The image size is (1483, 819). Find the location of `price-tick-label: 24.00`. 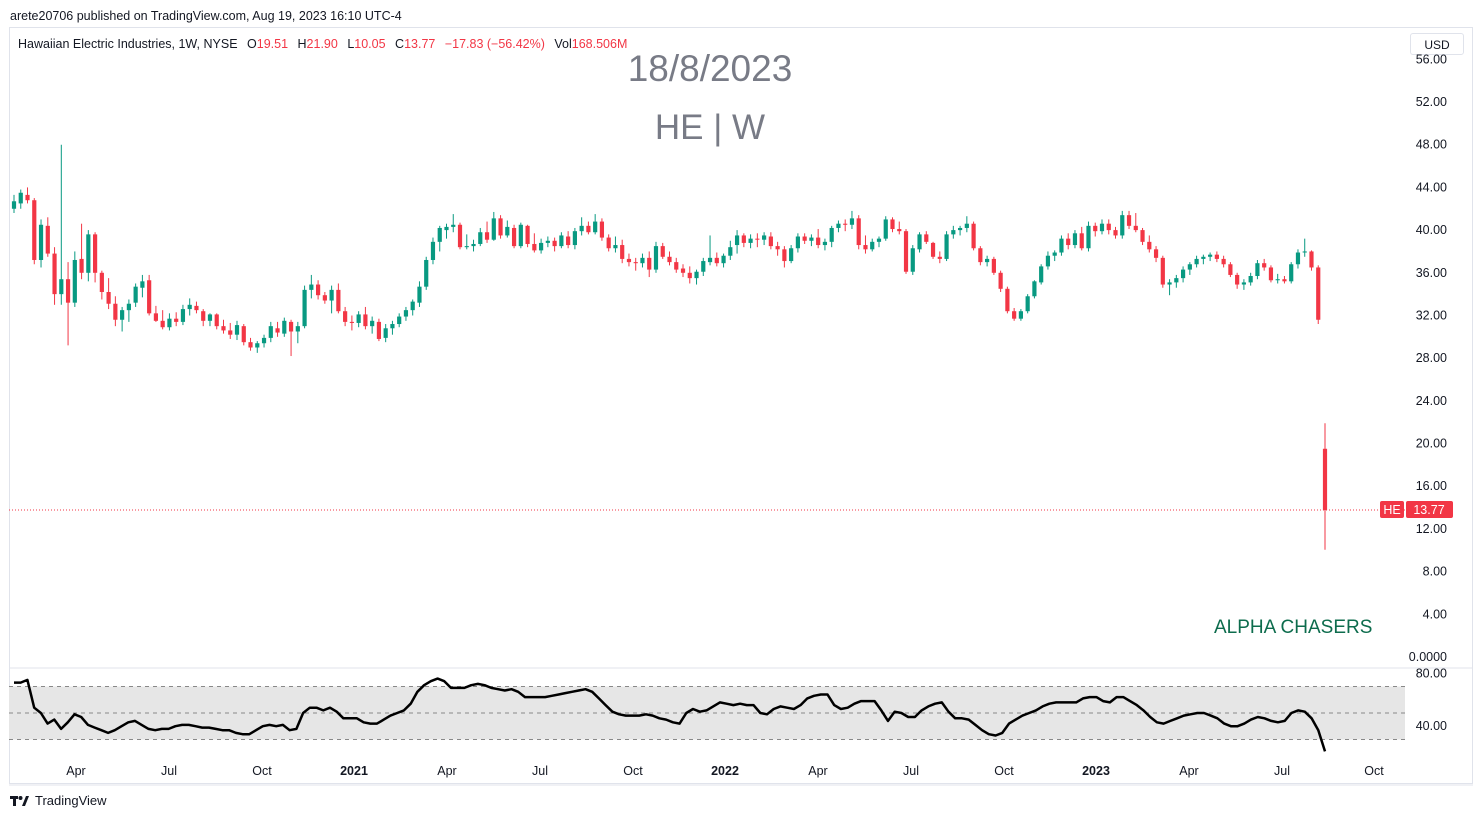

price-tick-label: 24.00 is located at coordinates (1431, 401).